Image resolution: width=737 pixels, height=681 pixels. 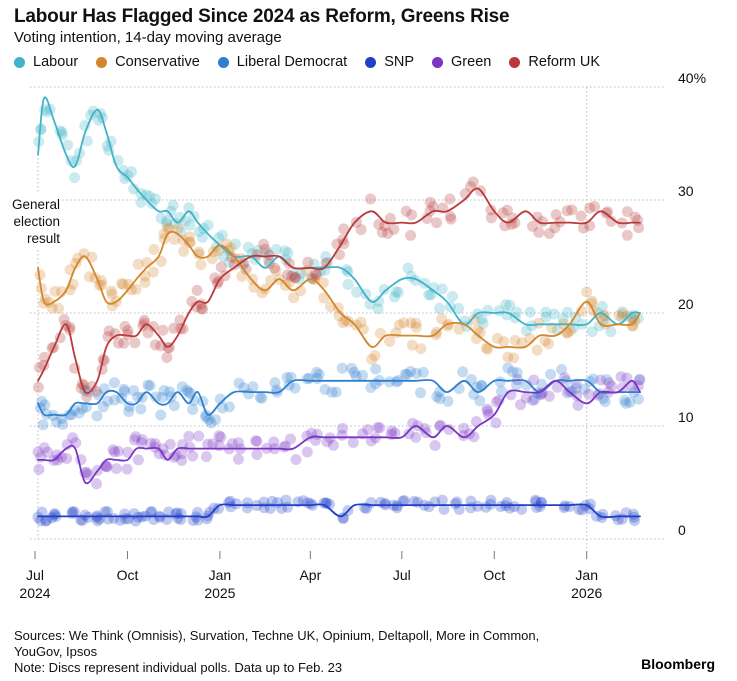 What do you see at coordinates (692, 78) in the screenshot?
I see `y-tick-label-40: 40%` at bounding box center [692, 78].